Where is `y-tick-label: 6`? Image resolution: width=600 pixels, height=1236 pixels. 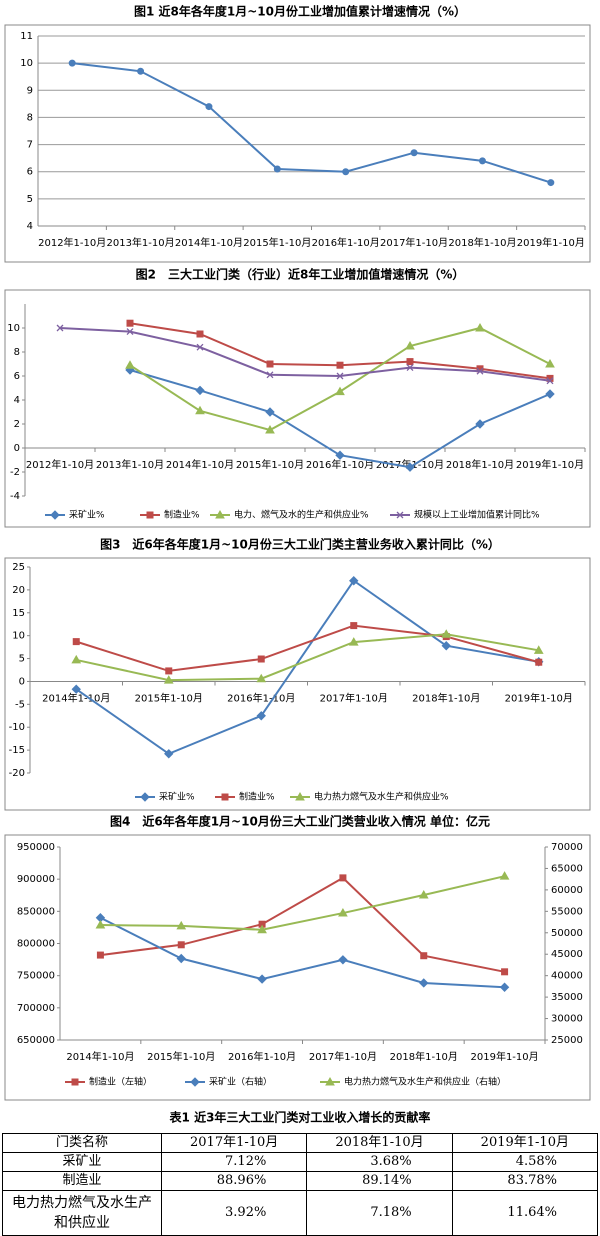 y-tick-label: 6 is located at coordinates (30, 172).